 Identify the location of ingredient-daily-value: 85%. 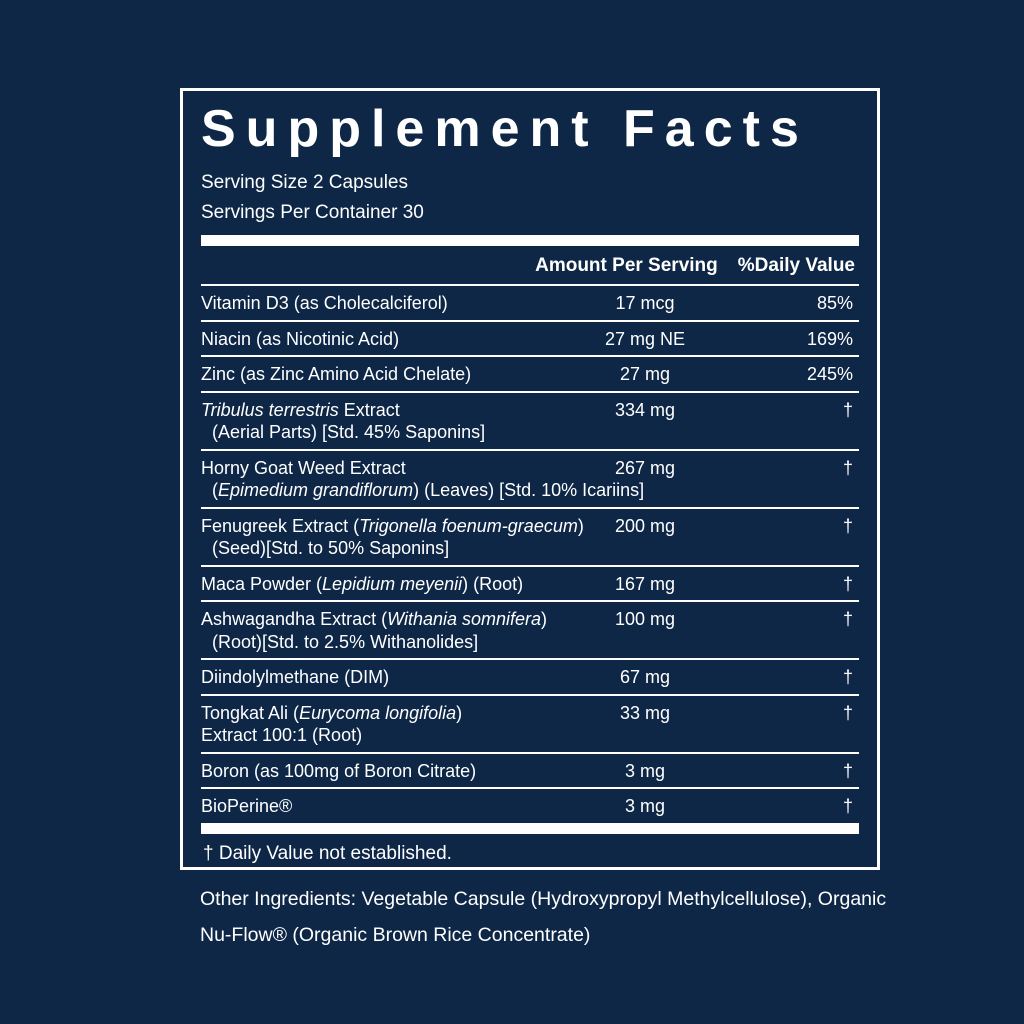
(834, 303).